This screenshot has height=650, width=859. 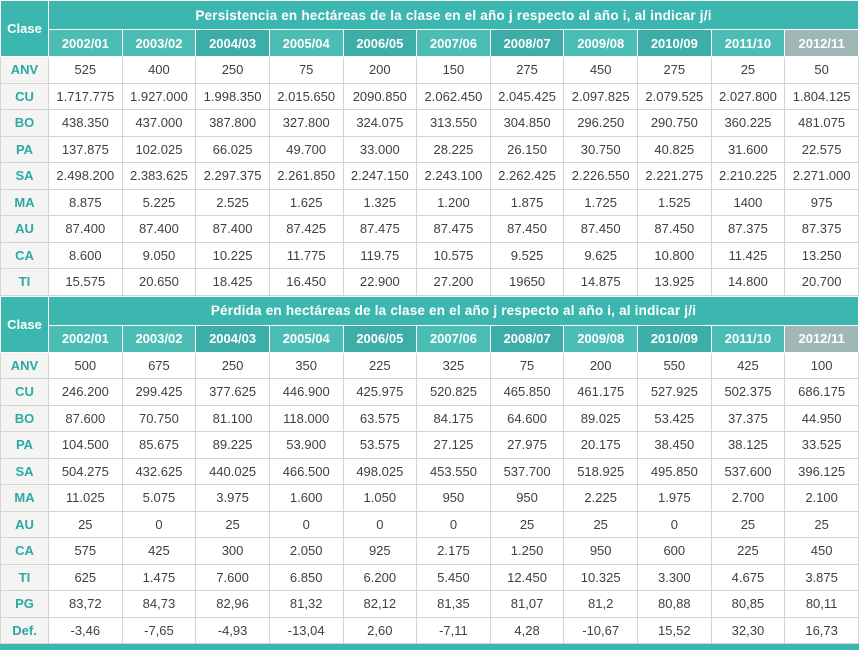 I want to click on value-cell: 89.025, so click(x=600, y=418).